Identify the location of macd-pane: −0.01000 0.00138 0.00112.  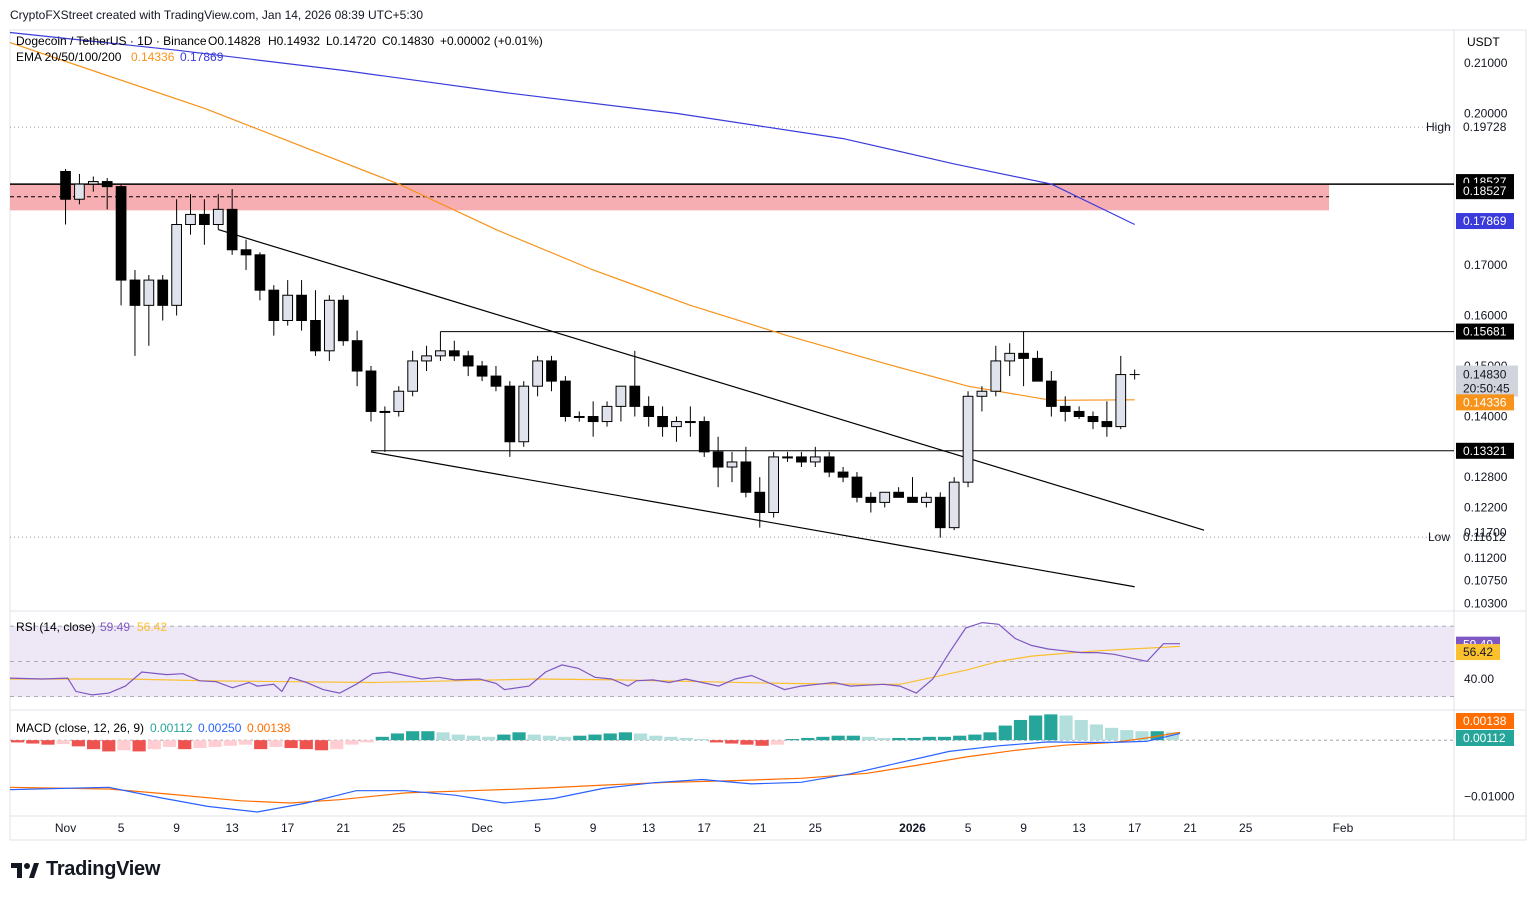
(762, 763).